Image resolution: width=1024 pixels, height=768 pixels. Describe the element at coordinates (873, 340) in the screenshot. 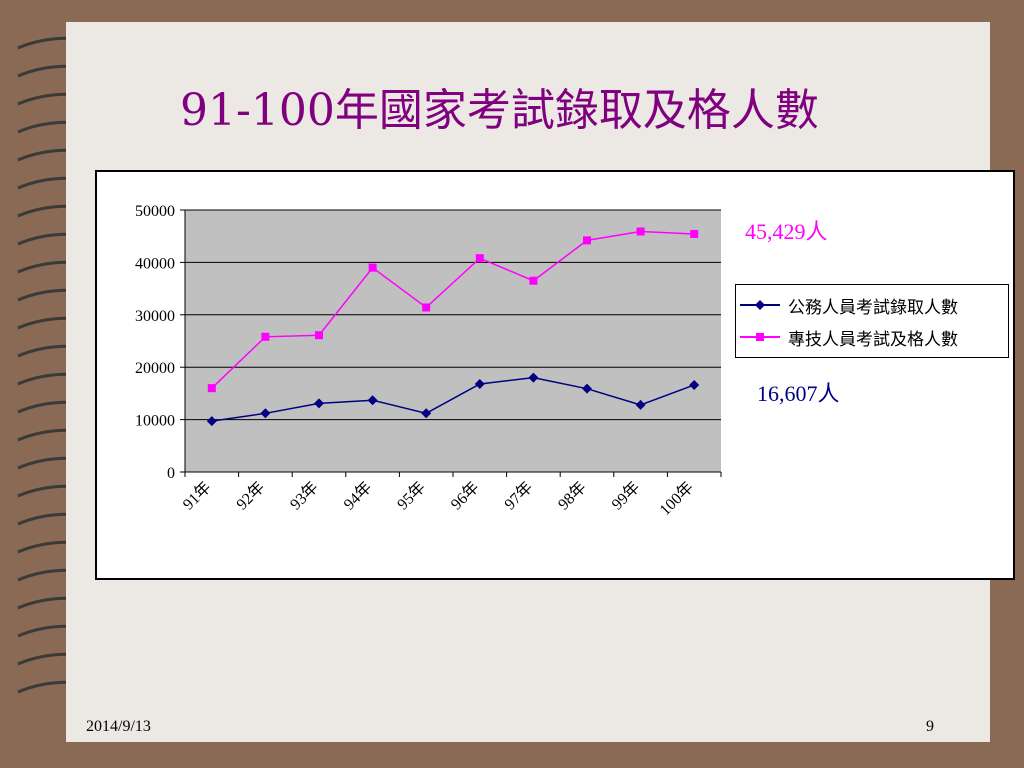

I see `legend-label-pink: 專技人員考試及格人數` at that location.